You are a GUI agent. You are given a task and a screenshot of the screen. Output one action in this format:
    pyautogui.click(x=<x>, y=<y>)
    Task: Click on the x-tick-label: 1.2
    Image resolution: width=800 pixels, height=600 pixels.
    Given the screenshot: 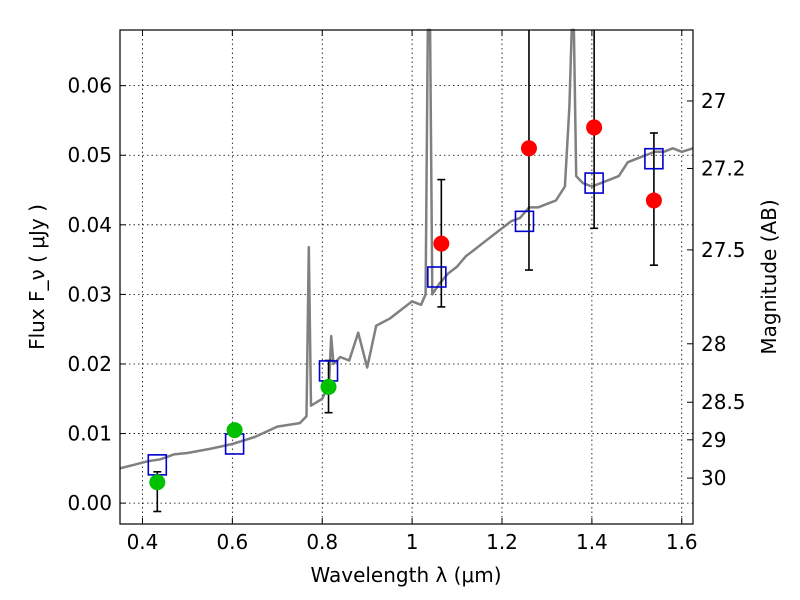 What is the action you would take?
    pyautogui.click(x=502, y=542)
    